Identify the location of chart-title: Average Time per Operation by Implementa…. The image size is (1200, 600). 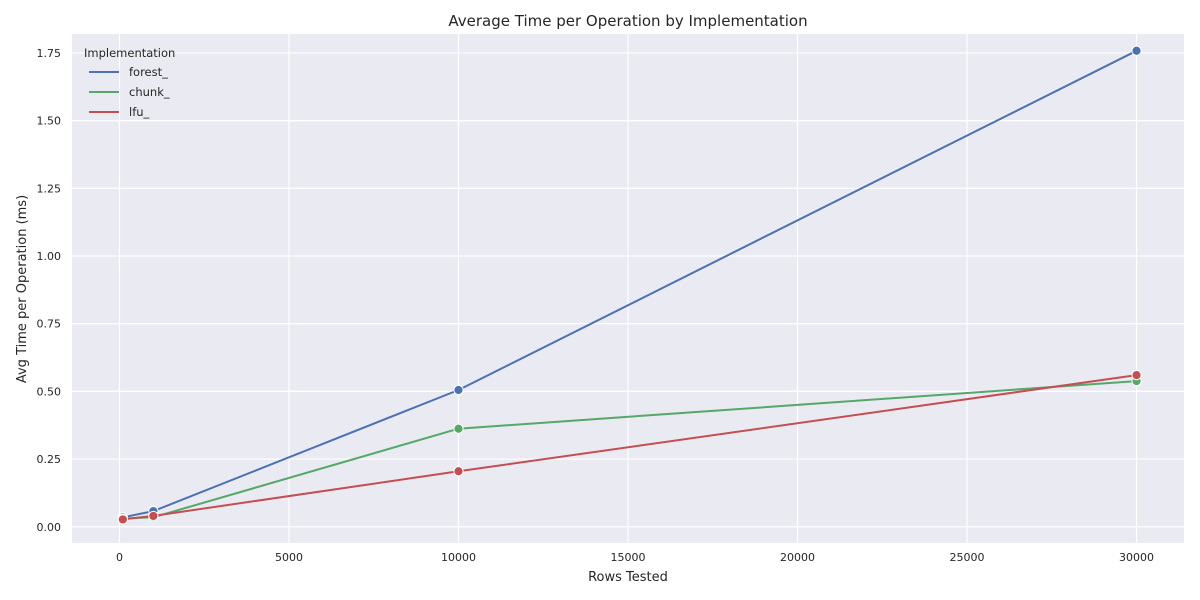
(627, 21).